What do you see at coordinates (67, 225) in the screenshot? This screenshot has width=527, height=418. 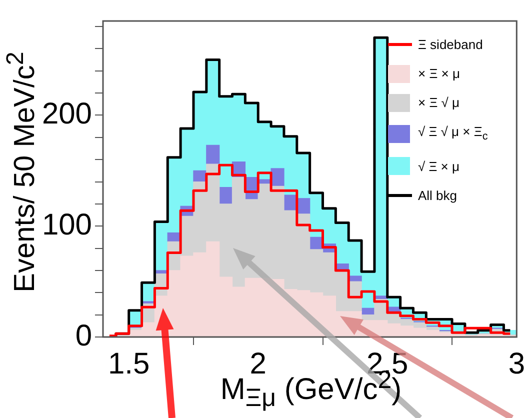 I see `y-tick-label: 100` at bounding box center [67, 225].